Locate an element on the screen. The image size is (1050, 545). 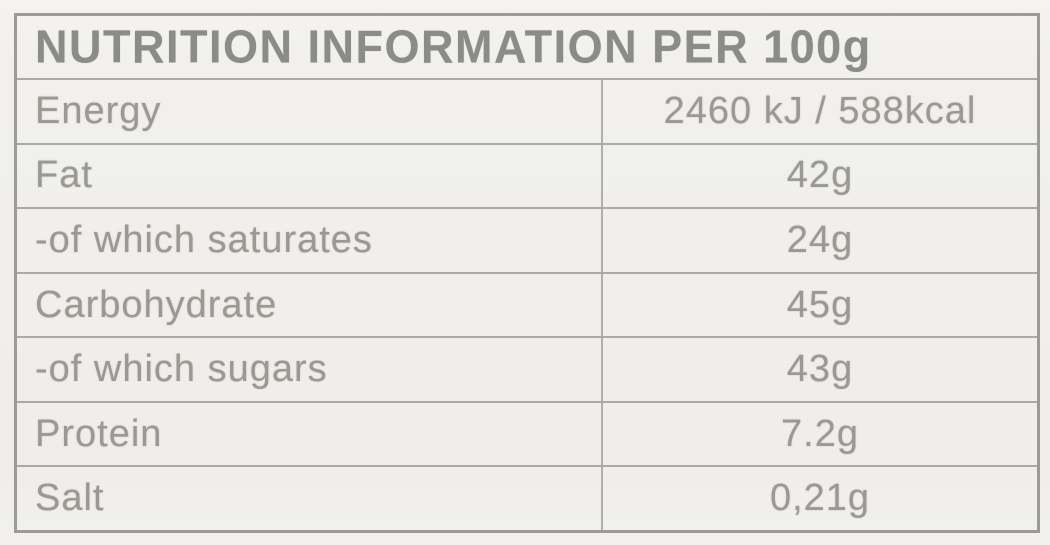
row-label-cell: -of which sugars is located at coordinates (310, 369).